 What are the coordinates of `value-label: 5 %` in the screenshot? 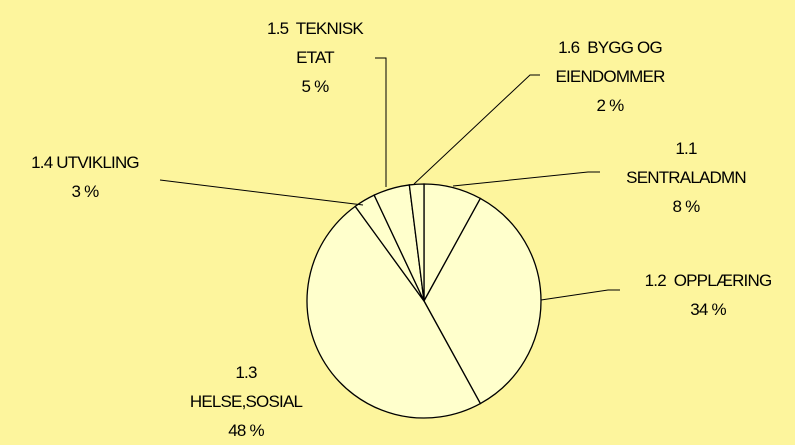 It's located at (315, 86).